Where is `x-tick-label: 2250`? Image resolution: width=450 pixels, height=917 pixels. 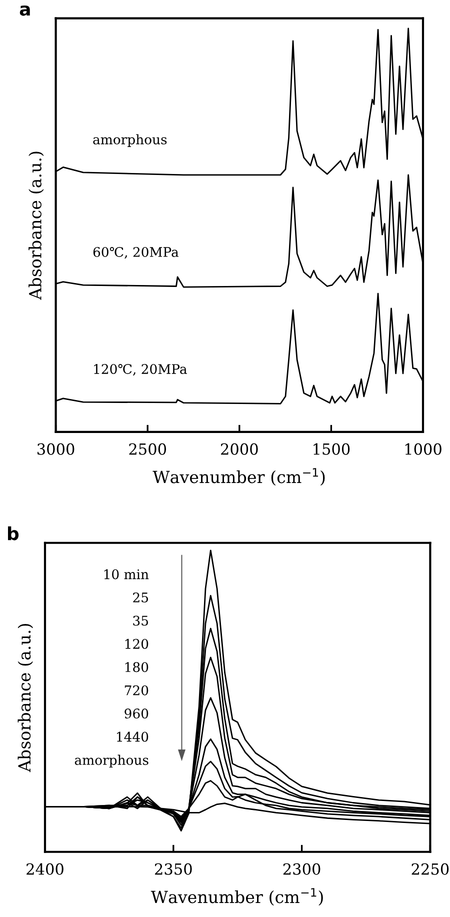 x-tick-label: 2250 is located at coordinates (430, 869).